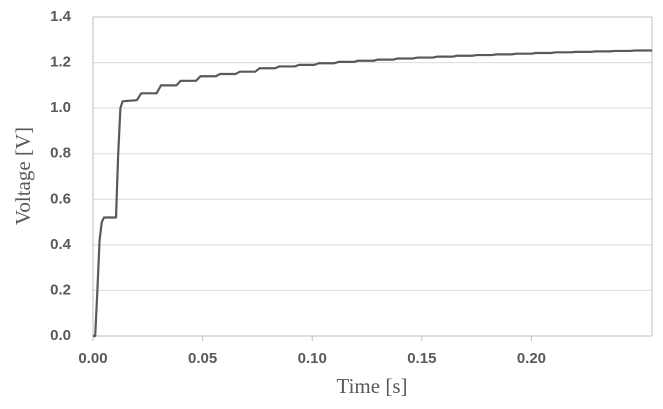 The width and height of the screenshot is (663, 409). I want to click on x-axis-title: Time [s], so click(372, 386).